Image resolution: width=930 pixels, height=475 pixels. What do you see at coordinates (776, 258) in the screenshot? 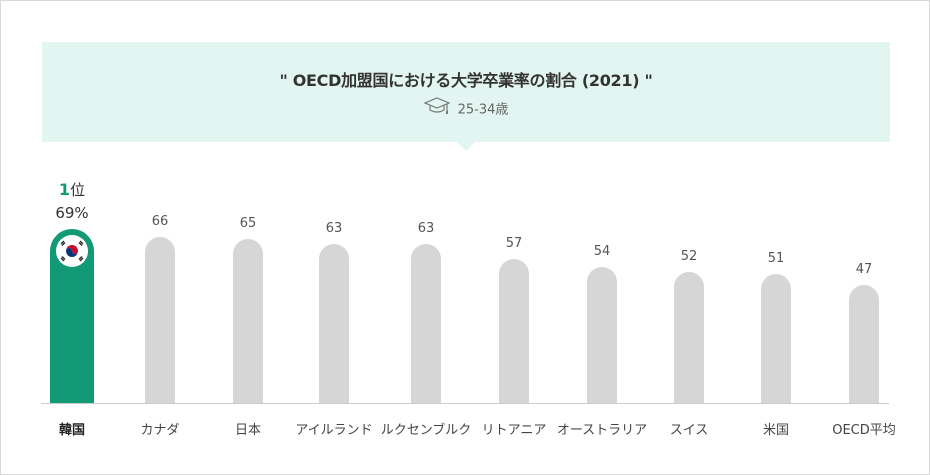
I see `value-label-8: 51` at bounding box center [776, 258].